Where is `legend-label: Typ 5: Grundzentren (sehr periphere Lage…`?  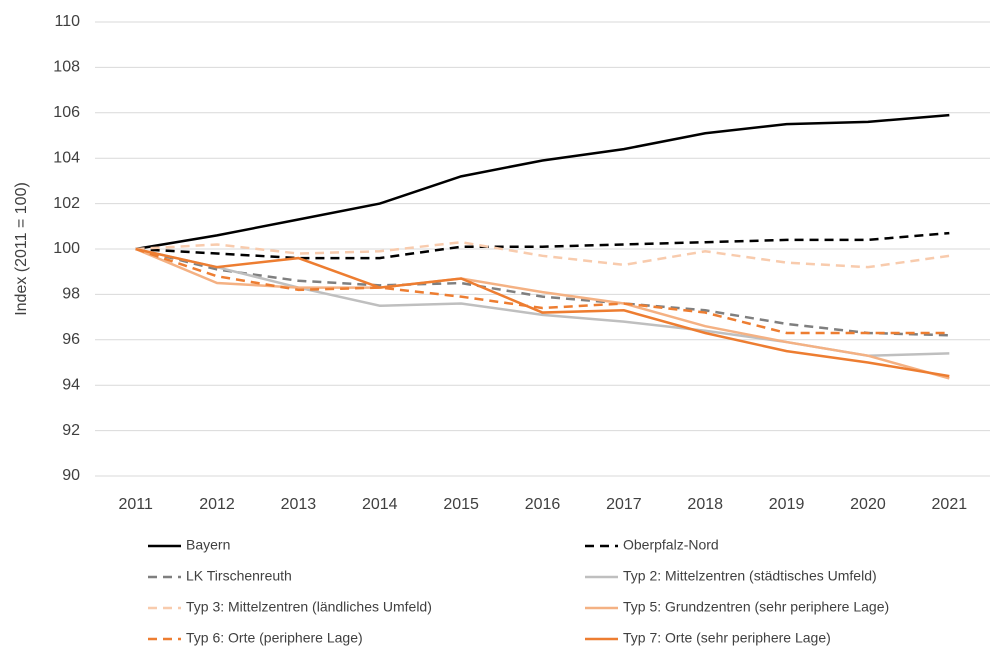 legend-label: Typ 5: Grundzentren (sehr periphere Lage… is located at coordinates (756, 607).